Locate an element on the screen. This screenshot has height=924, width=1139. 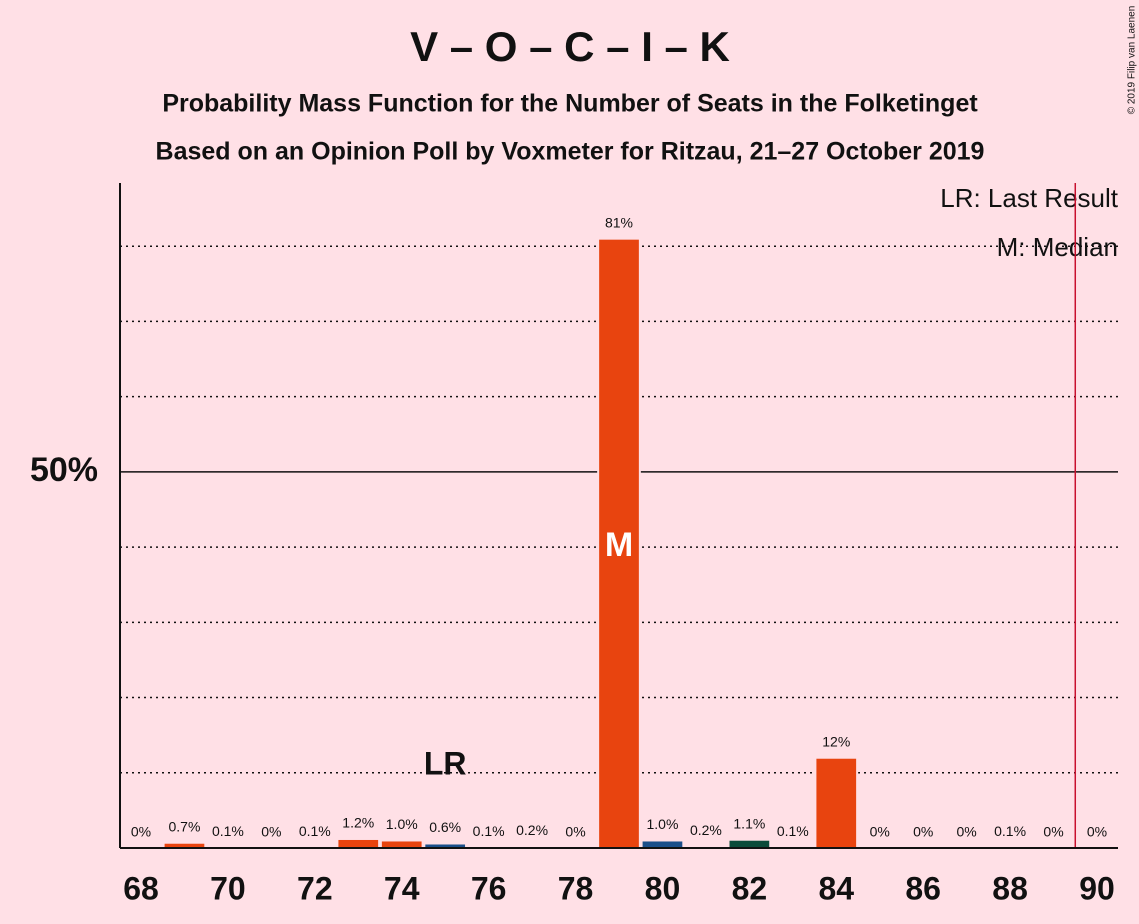
x-tick-label: 84 is located at coordinates (836, 888).